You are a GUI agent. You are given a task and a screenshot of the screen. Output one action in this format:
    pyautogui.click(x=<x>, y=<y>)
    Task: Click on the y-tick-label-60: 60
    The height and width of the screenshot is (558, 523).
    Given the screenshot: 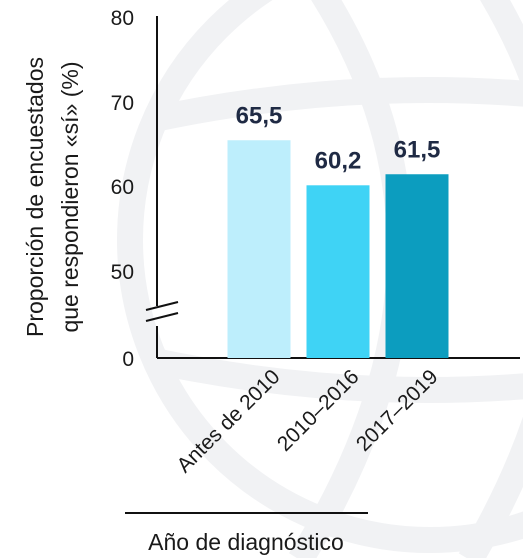 What is the action you would take?
    pyautogui.click(x=122, y=187)
    